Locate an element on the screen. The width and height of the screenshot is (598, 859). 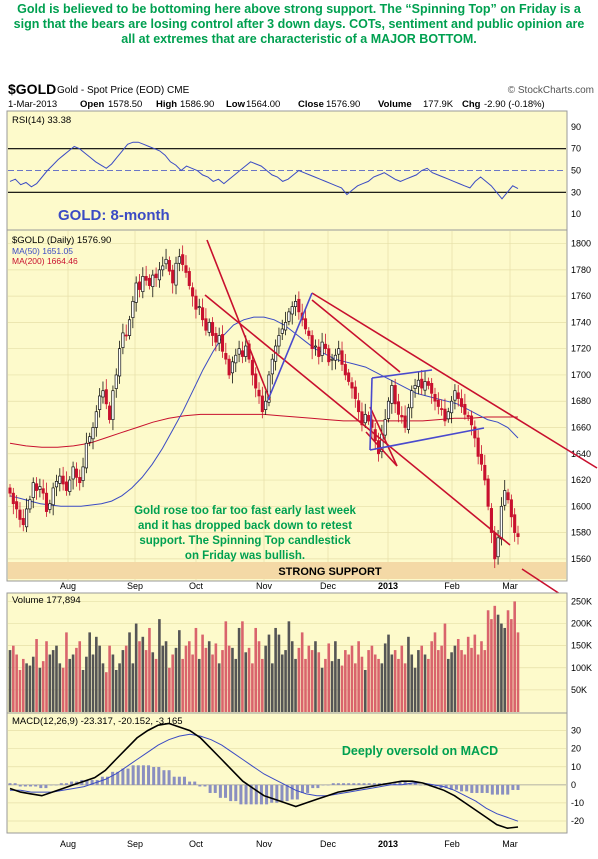
x-tick-label: Oct is located at coordinates (196, 586).